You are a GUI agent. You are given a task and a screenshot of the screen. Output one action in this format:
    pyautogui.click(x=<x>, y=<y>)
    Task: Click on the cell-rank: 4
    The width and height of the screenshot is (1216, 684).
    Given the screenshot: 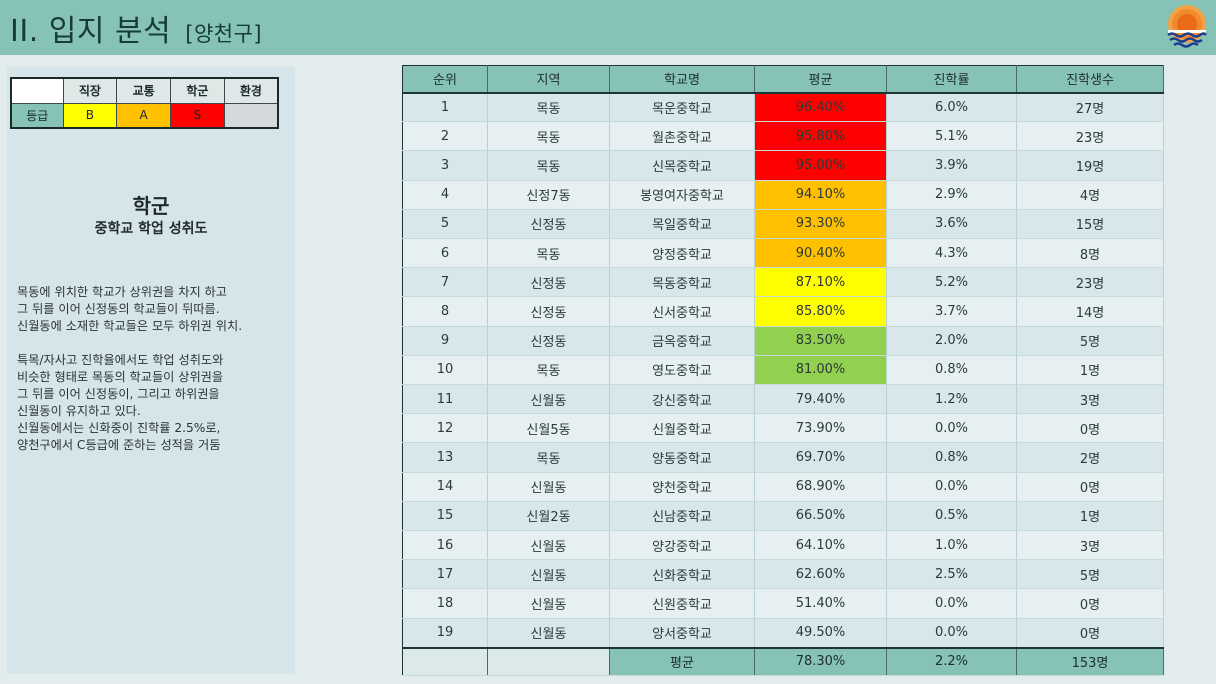 What is the action you would take?
    pyautogui.click(x=445, y=195)
    